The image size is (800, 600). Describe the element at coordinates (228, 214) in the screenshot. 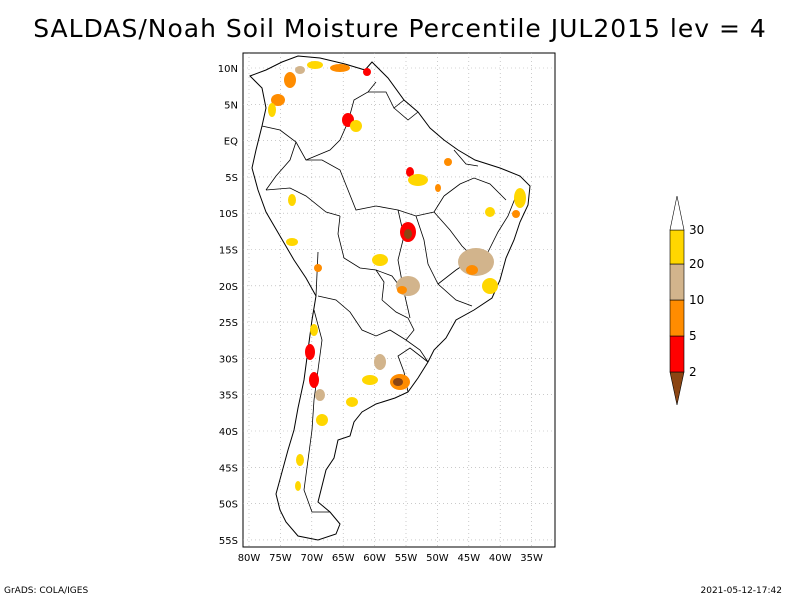

I see `latitude-label: 10S` at that location.